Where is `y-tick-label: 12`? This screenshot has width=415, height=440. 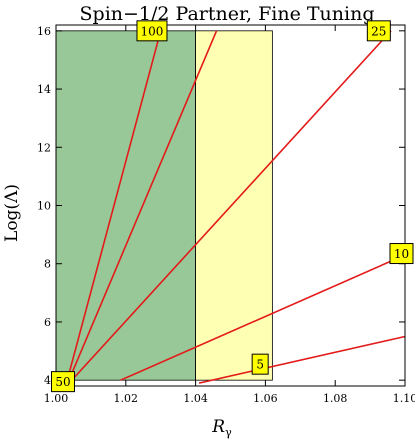 y-tick-label: 12 is located at coordinates (44, 147).